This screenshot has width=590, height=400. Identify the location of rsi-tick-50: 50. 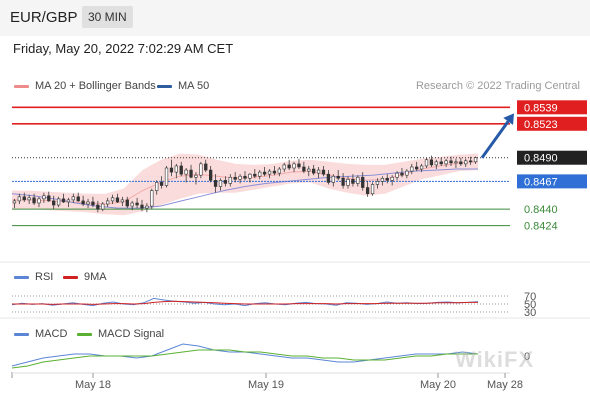
(530, 305).